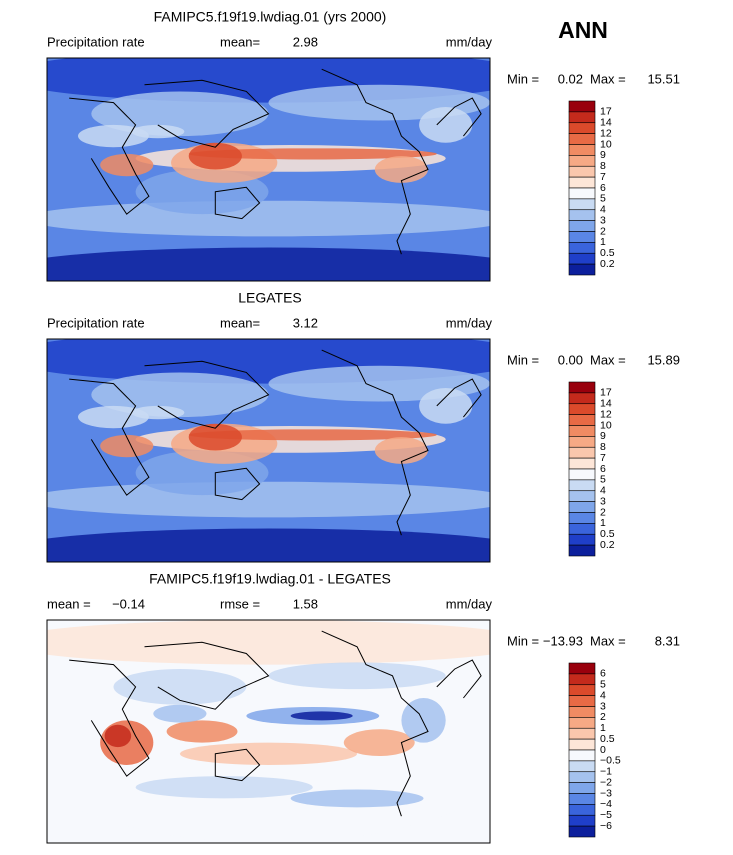 The image size is (733, 855). I want to click on stat-label: mean=, so click(240, 322).